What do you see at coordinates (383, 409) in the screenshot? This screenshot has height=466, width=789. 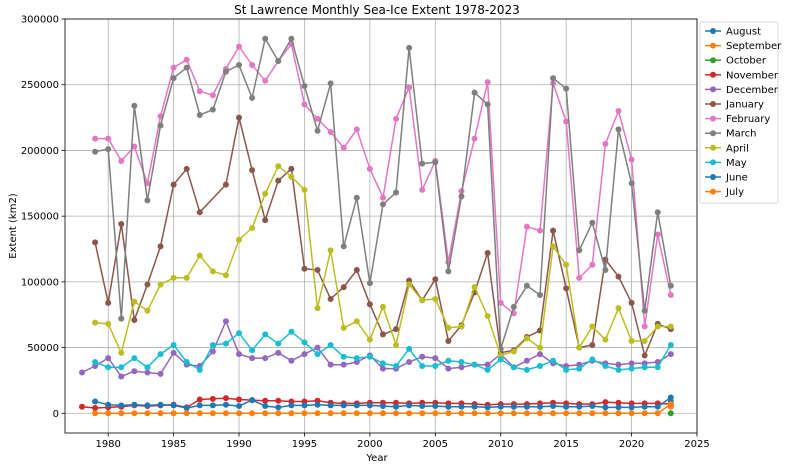 I see `series-july` at bounding box center [383, 409].